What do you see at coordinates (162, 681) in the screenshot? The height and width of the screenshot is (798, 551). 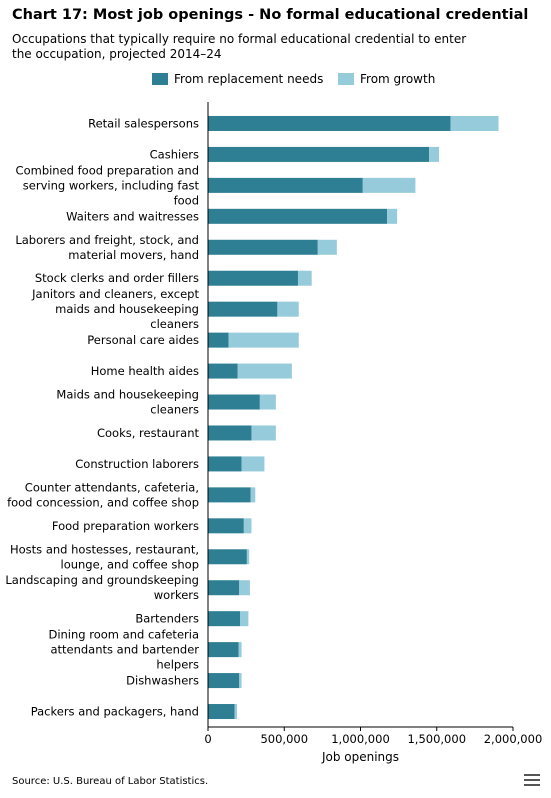 I see `category-label: Dishwashers` at bounding box center [162, 681].